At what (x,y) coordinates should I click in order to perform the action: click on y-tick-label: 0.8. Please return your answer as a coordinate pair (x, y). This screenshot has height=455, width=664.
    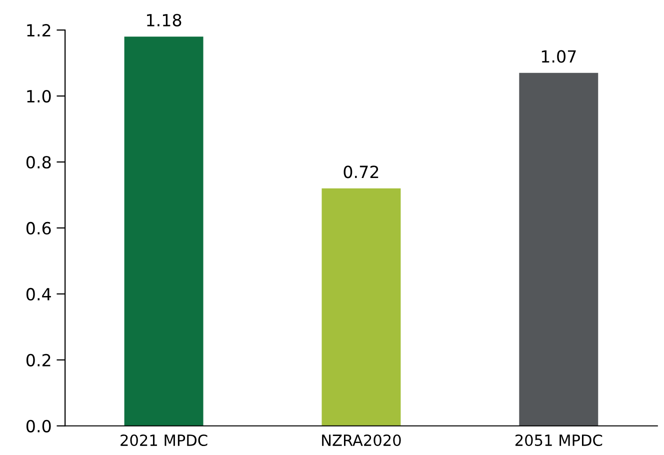
    Looking at the image, I should click on (38, 162).